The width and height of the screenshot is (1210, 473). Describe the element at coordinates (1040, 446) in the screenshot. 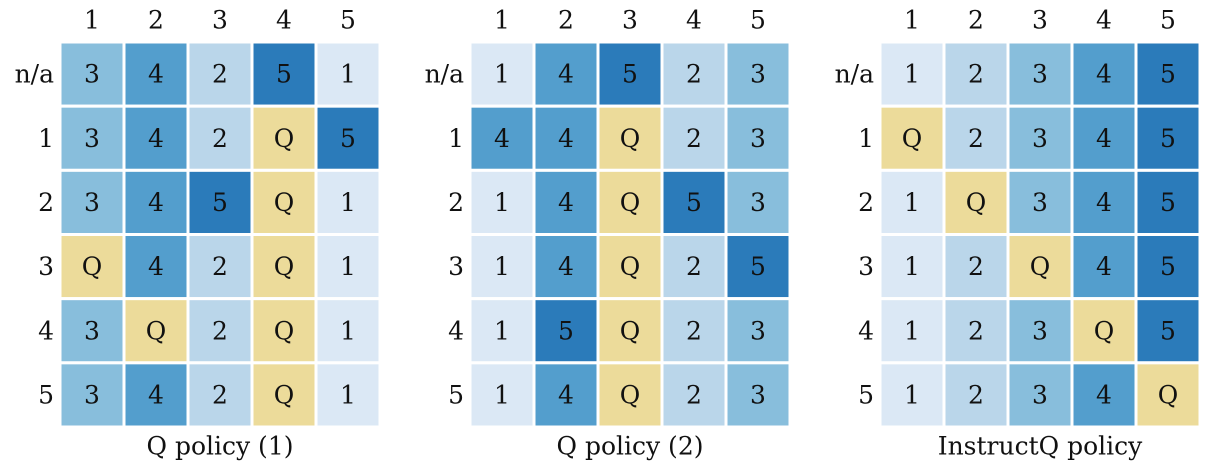

I see `panel-title: InstructQ policy` at that location.